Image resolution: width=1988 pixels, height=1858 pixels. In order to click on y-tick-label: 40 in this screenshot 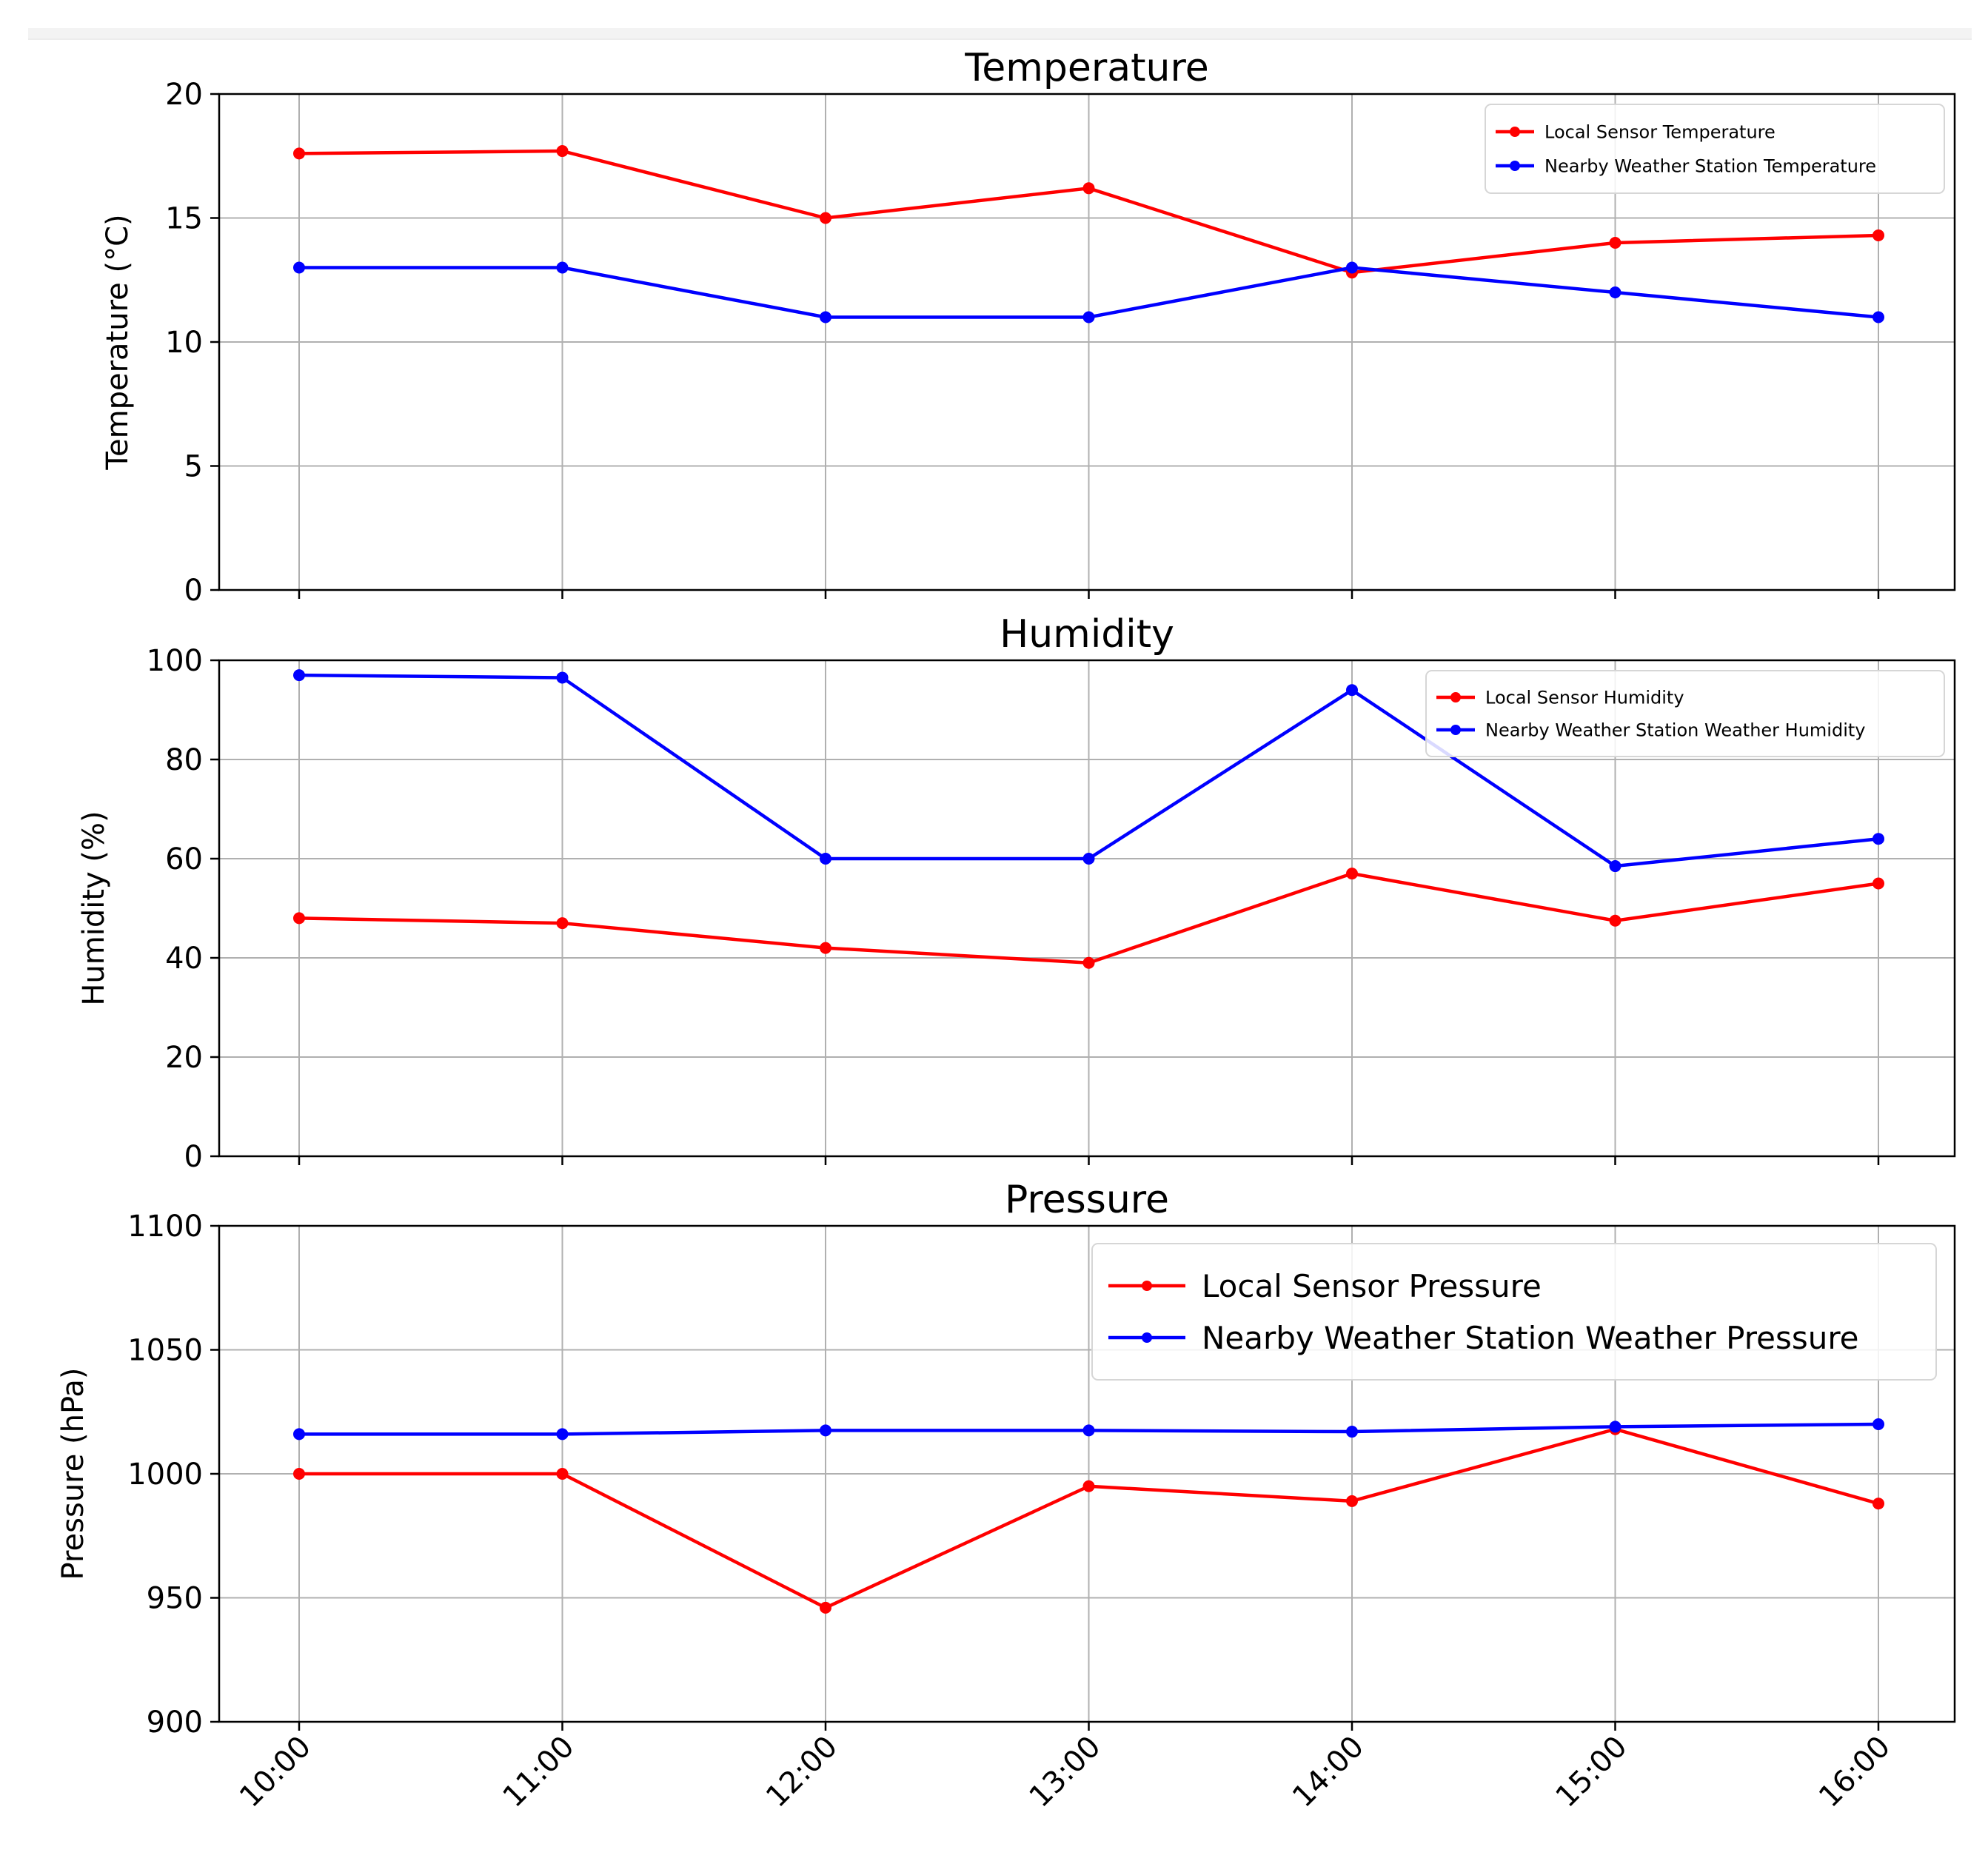, I will do `click(184, 959)`.